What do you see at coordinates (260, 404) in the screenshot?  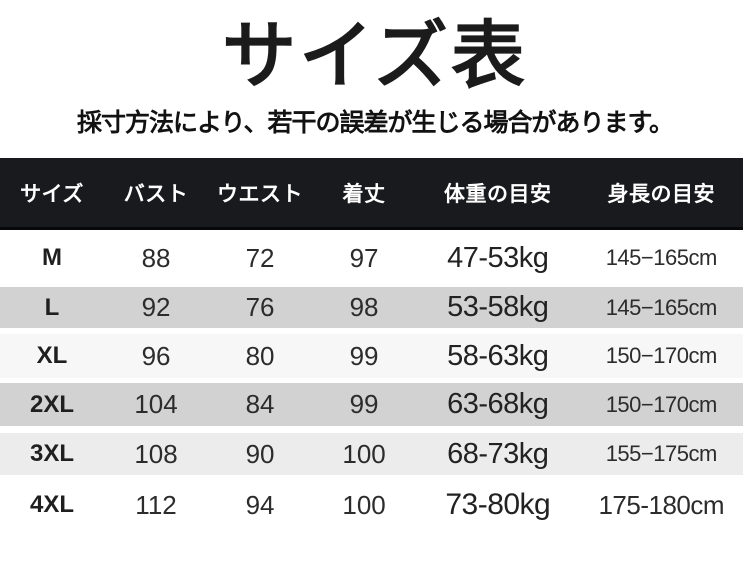 I see `waist-value: 84` at bounding box center [260, 404].